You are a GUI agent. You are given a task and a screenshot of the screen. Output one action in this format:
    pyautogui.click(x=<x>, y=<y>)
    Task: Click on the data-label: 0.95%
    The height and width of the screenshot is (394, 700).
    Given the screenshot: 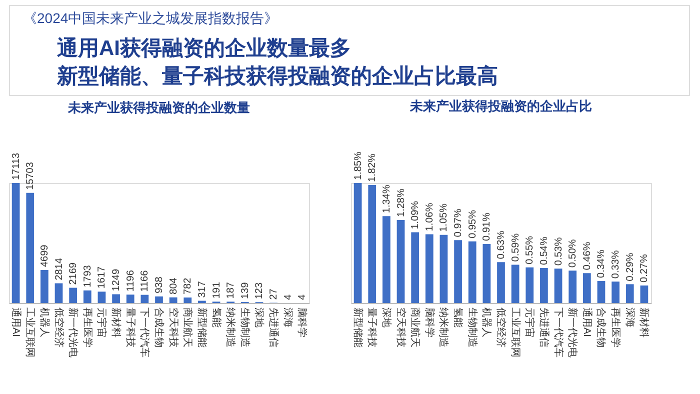 What is the action you would take?
    pyautogui.click(x=472, y=224)
    